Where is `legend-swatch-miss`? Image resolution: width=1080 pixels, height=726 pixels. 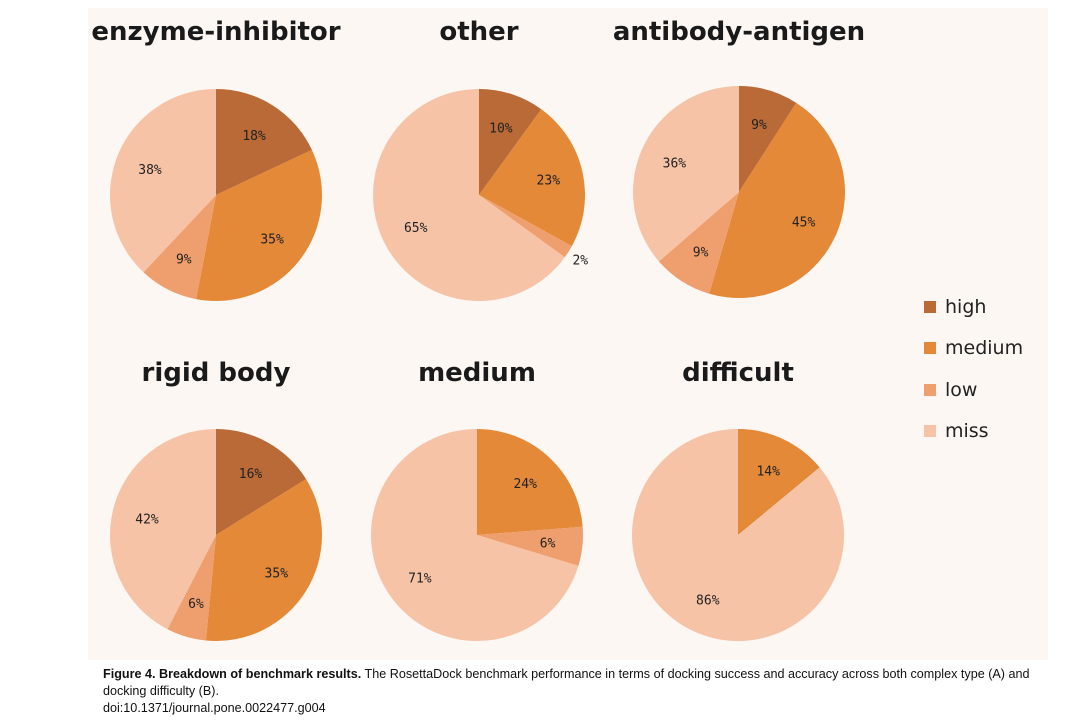
legend-swatch-miss is located at coordinates (930, 431).